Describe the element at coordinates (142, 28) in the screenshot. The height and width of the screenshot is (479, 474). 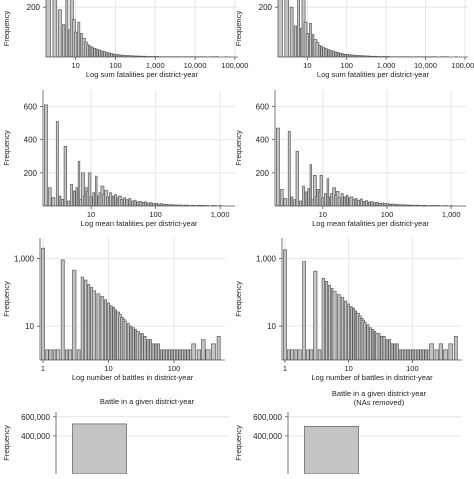
I see `gridlines` at that location.